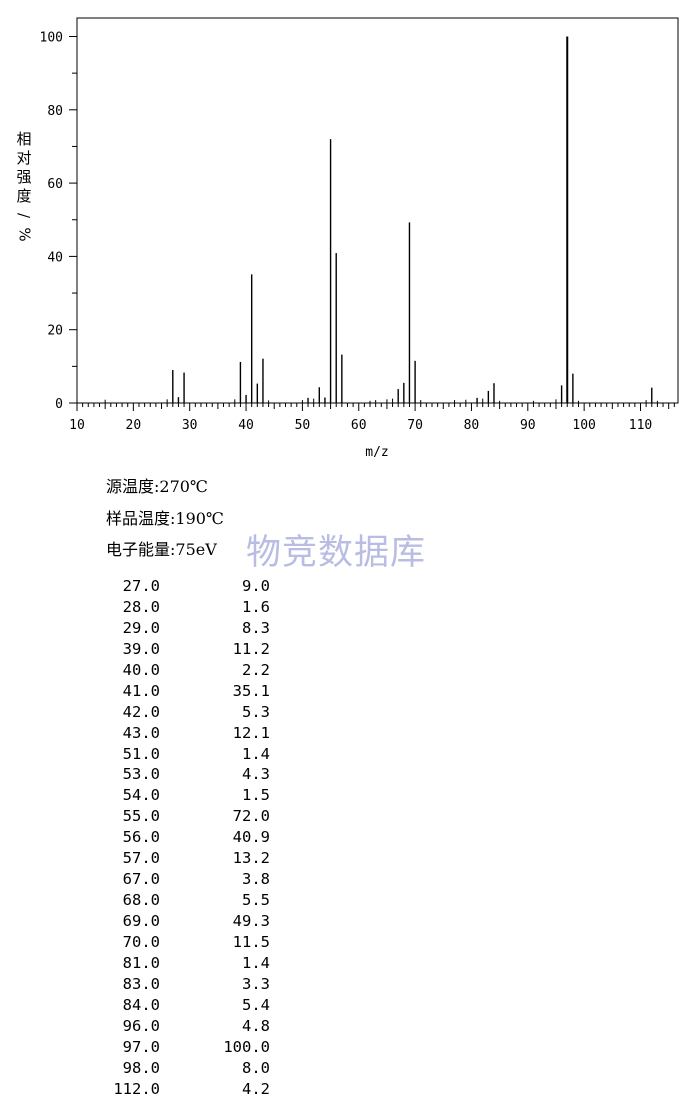 The width and height of the screenshot is (687, 1099). I want to click on peak-mz: 83.0, so click(133, 984).